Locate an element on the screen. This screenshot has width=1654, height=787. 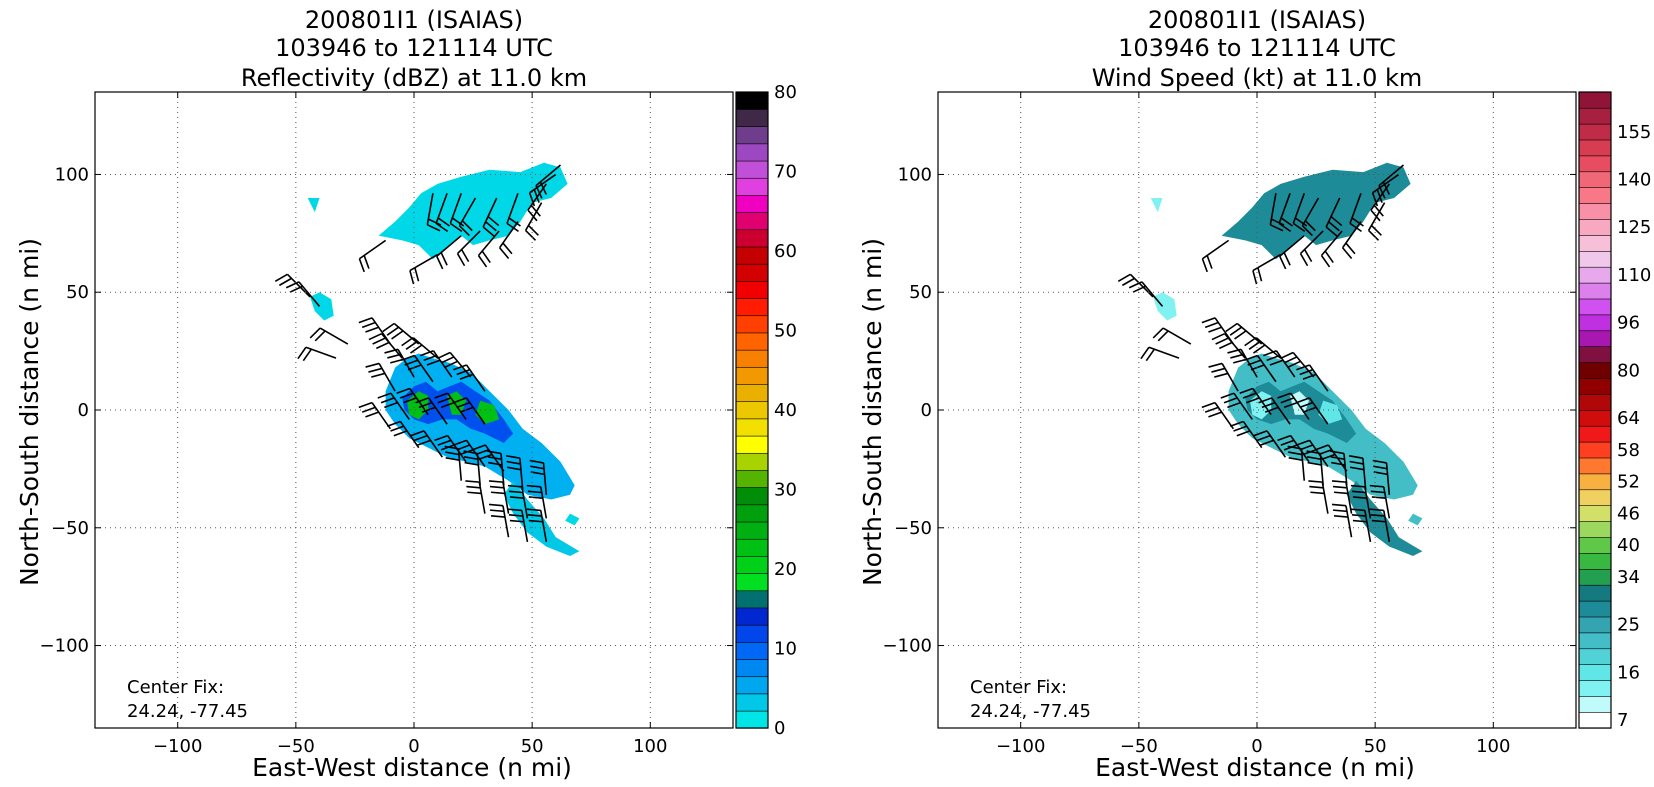
y-axis-label: North-South distance (n mi) is located at coordinates (872, 412).